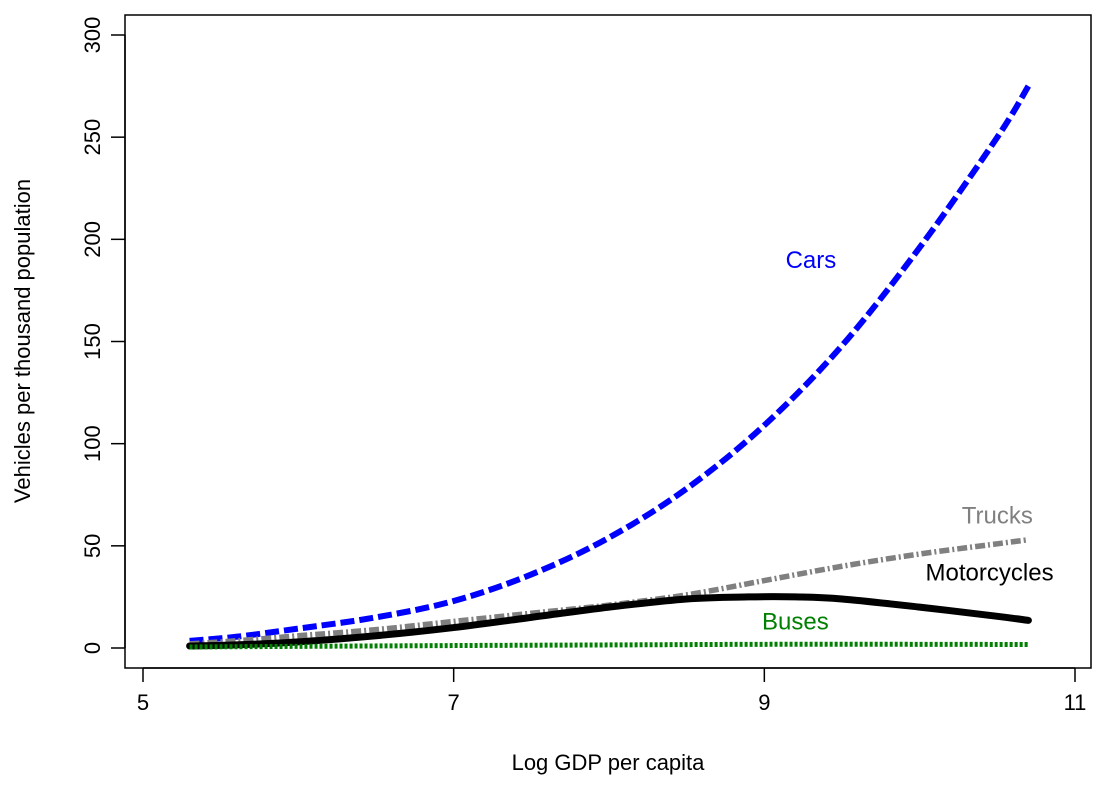 Image resolution: width=1099 pixels, height=787 pixels. I want to click on y-tick-label: 200, so click(92, 239).